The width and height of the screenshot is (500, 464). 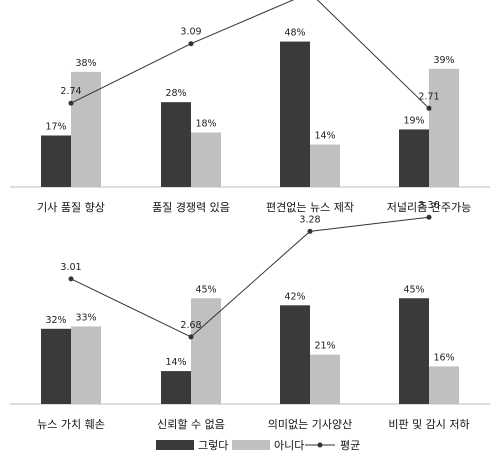 I want to click on category-label: 품질 경쟁력 있음, so click(x=191, y=207).